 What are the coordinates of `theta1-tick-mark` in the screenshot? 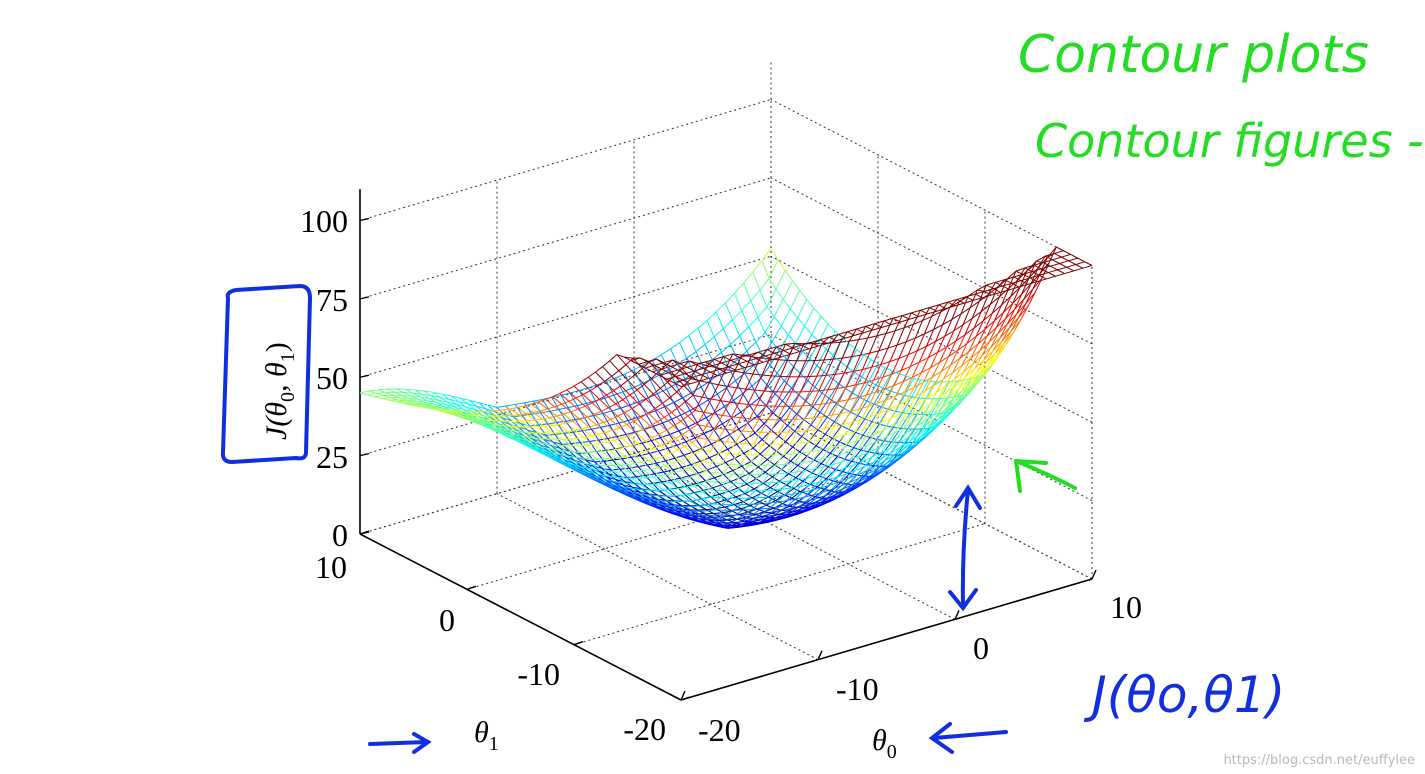 It's located at (364, 532).